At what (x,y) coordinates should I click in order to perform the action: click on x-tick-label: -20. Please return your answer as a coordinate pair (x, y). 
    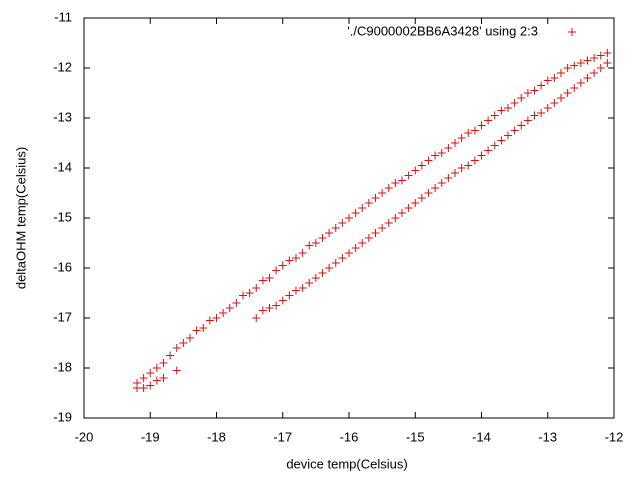
    Looking at the image, I should click on (84, 436).